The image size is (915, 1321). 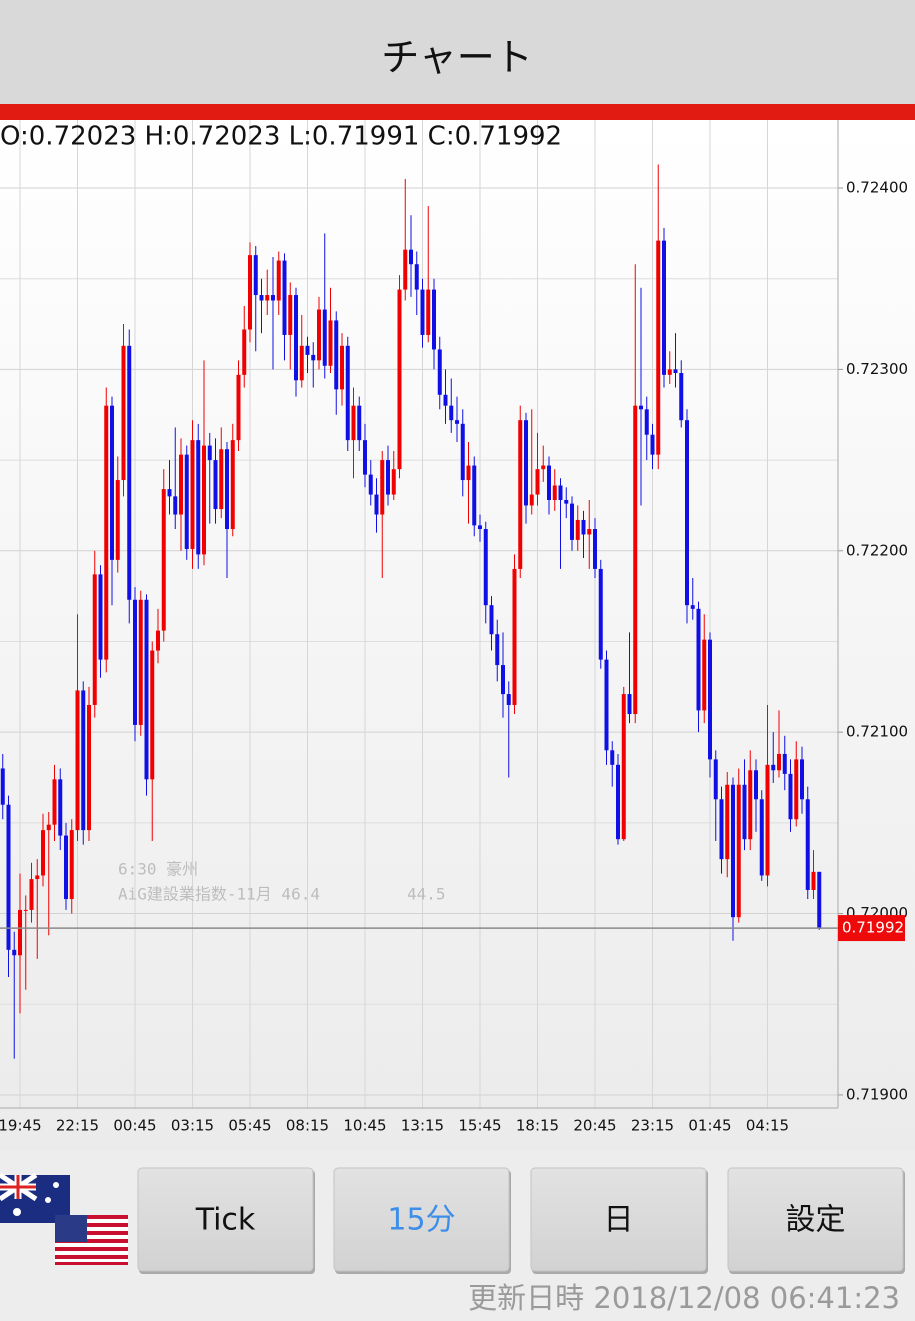 I want to click on x-tick-label: 01:45, so click(x=709, y=1126).